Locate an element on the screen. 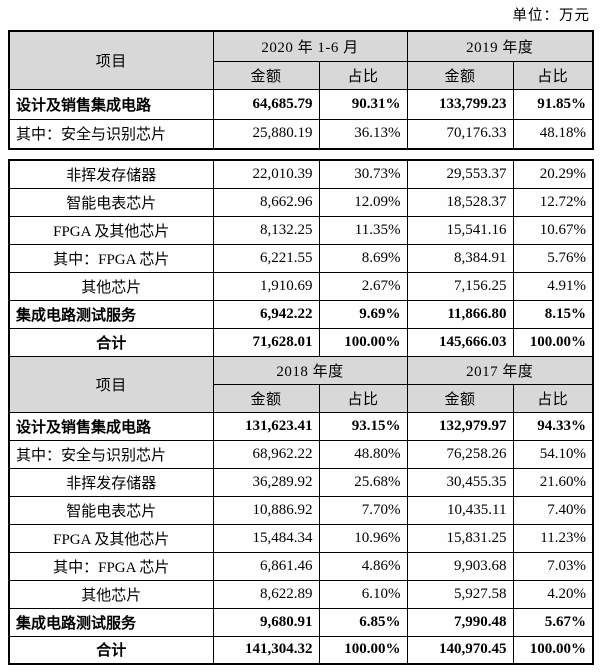  table-row: 合计 141,304.32 100.00% 140,970.45 100.00% is located at coordinates (301, 650).